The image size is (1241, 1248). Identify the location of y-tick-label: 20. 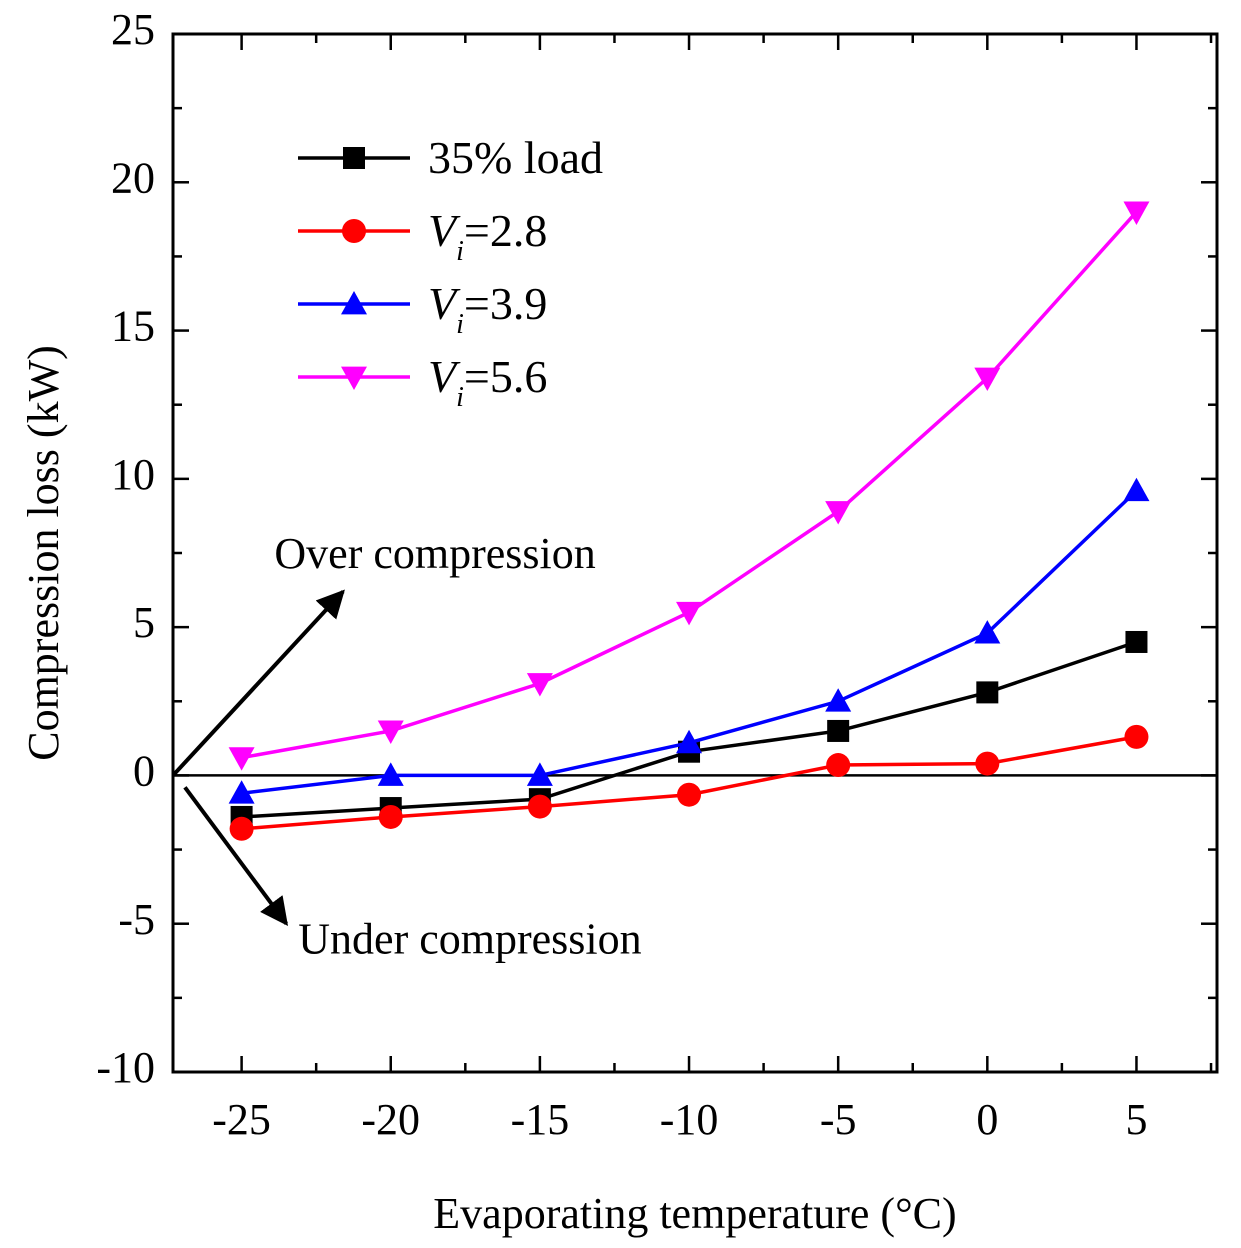
(133, 177).